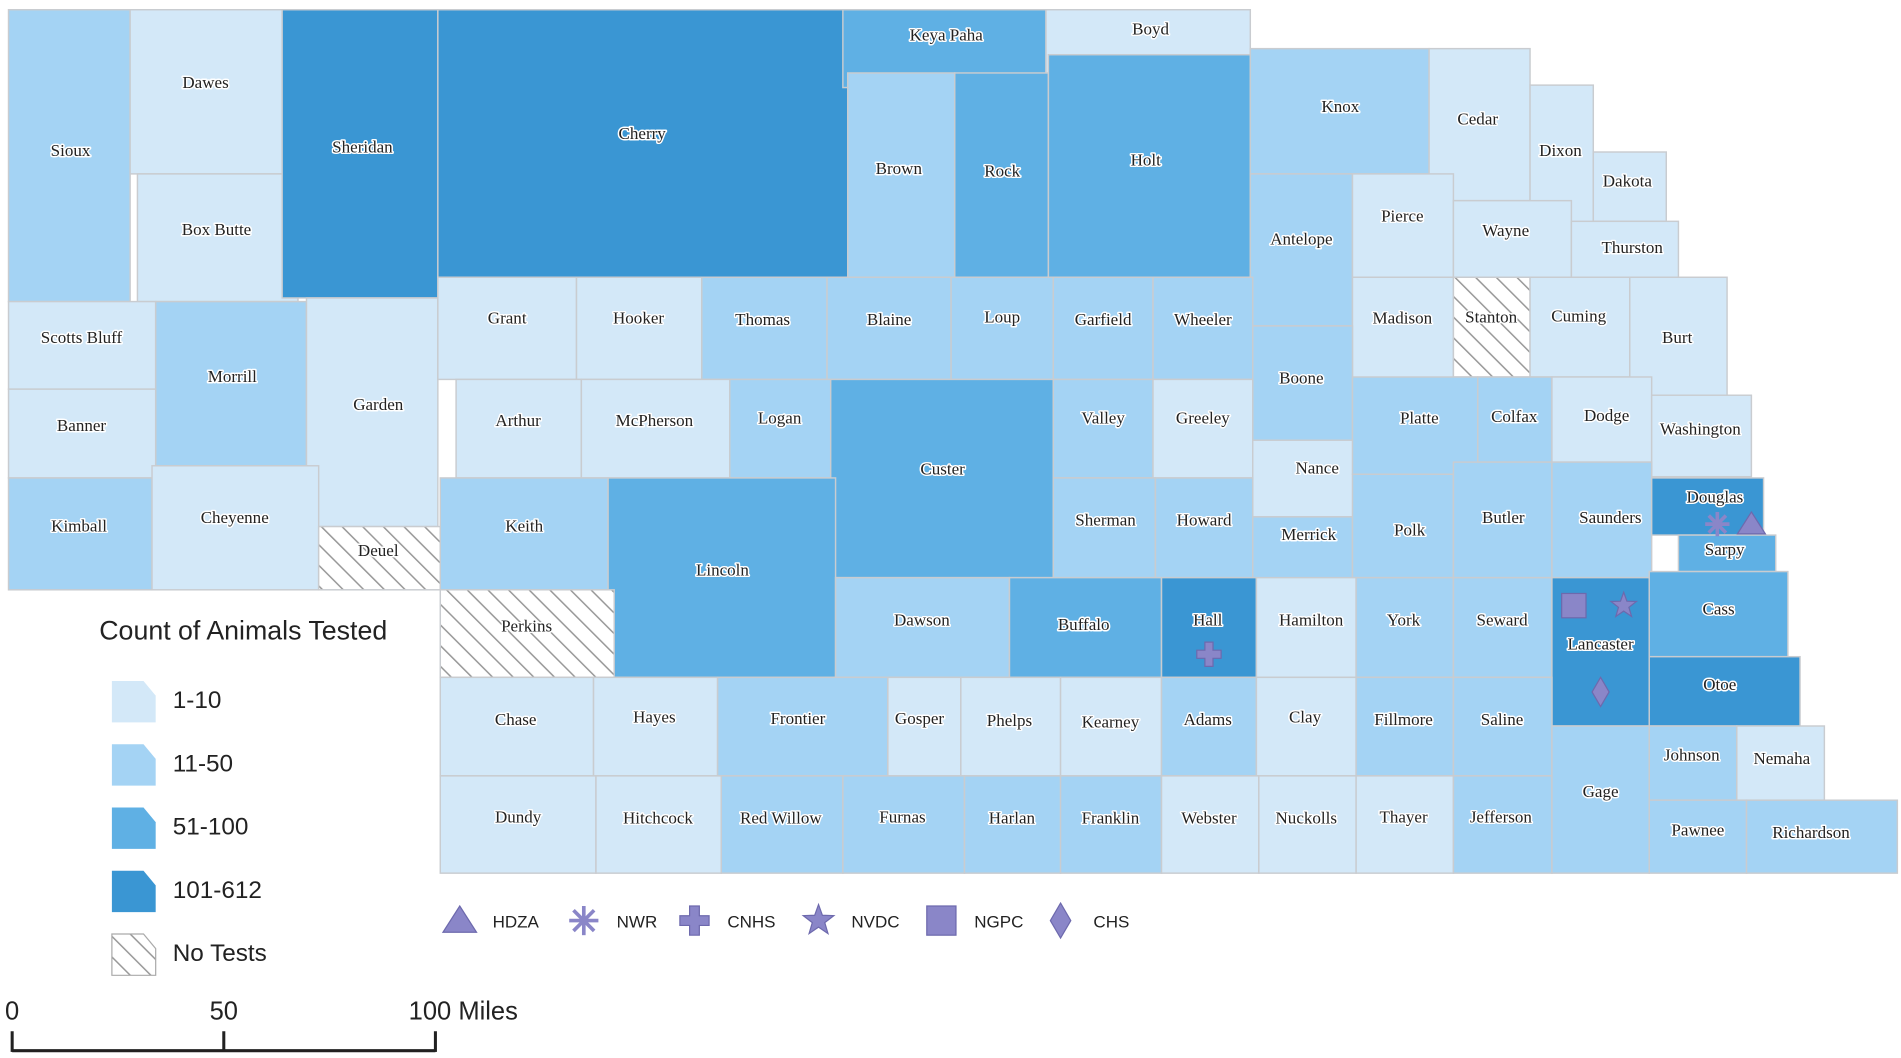 The image size is (1901, 1058). I want to click on county-label: York, so click(1404, 619).